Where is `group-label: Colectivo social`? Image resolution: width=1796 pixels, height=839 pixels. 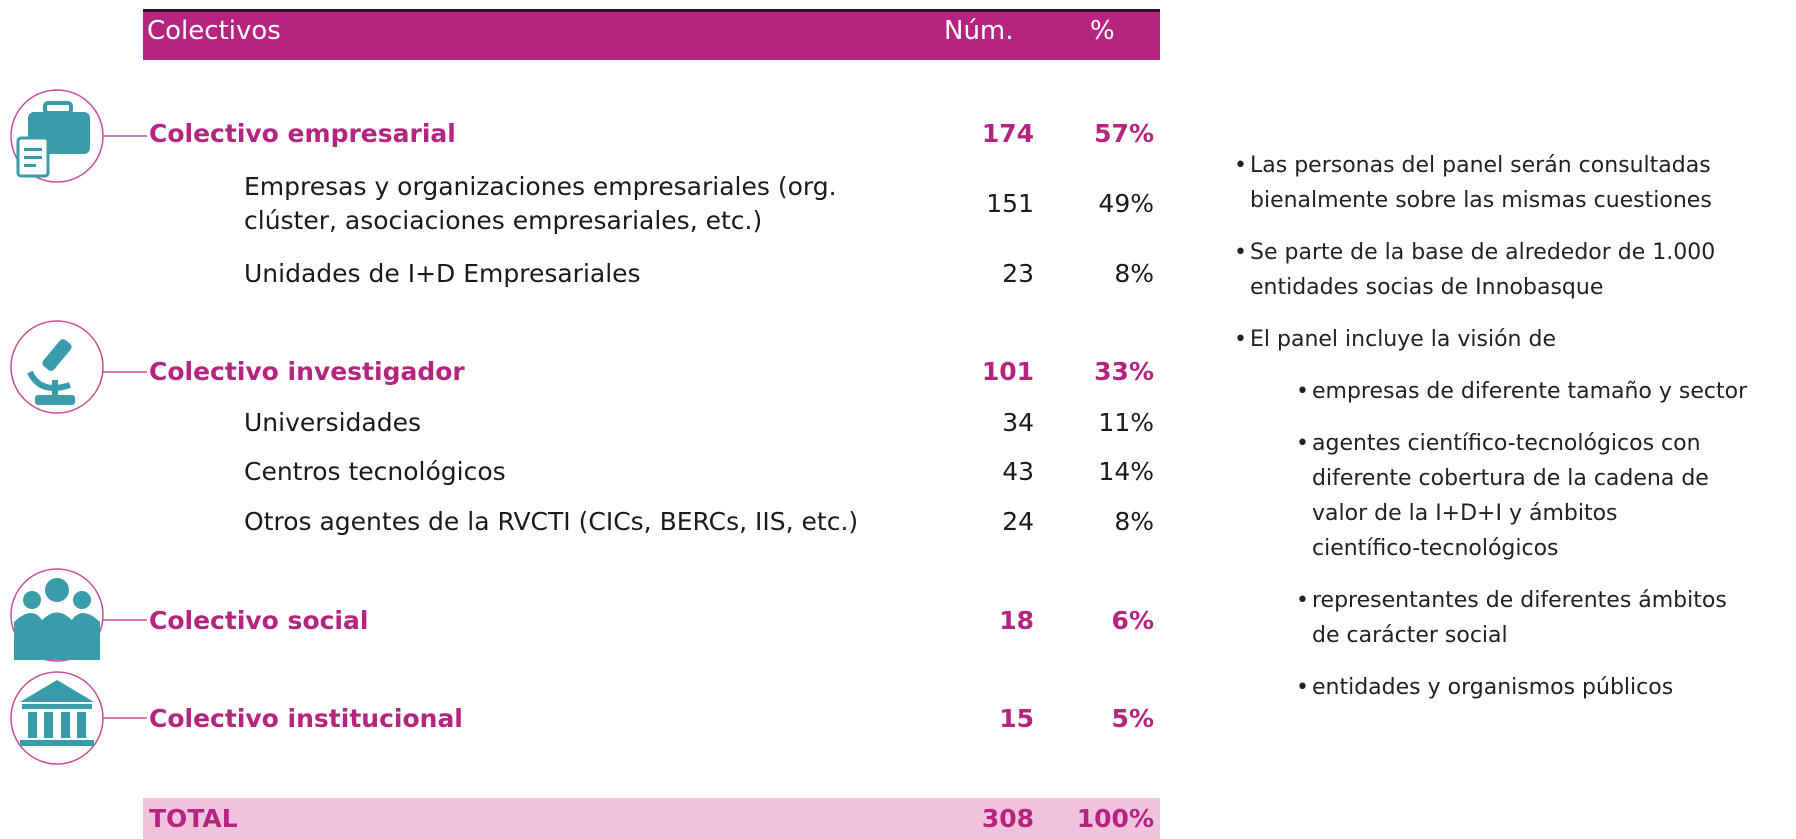
group-label: Colectivo social is located at coordinates (259, 620).